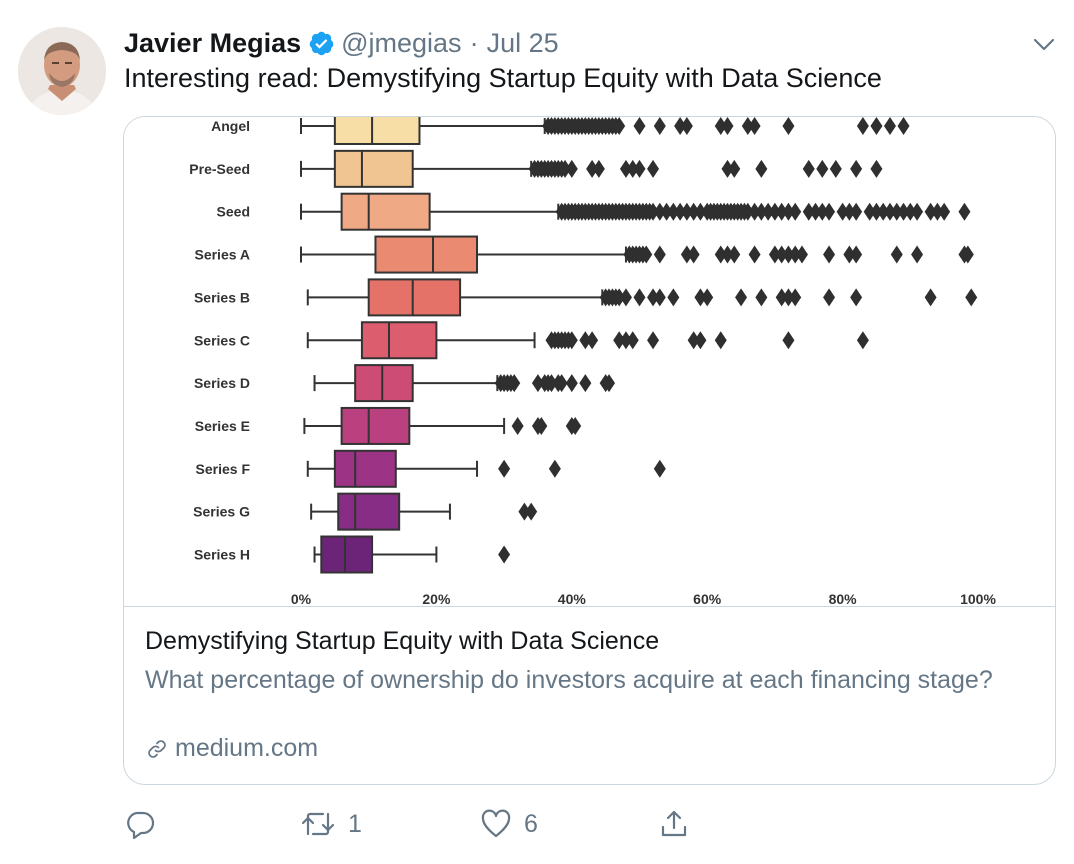  I want to click on box-series-d, so click(384, 383).